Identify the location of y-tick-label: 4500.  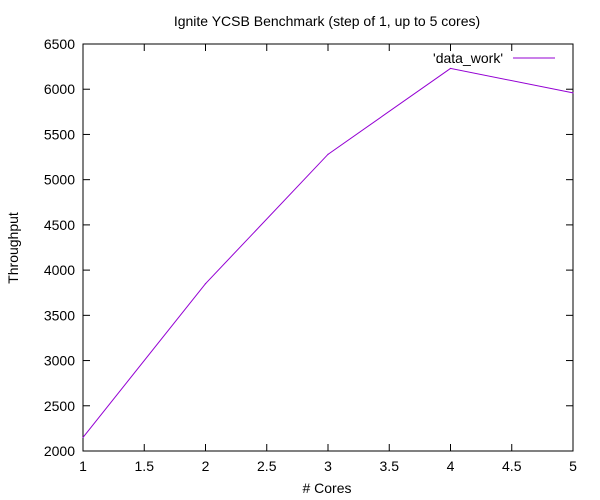
(59, 225).